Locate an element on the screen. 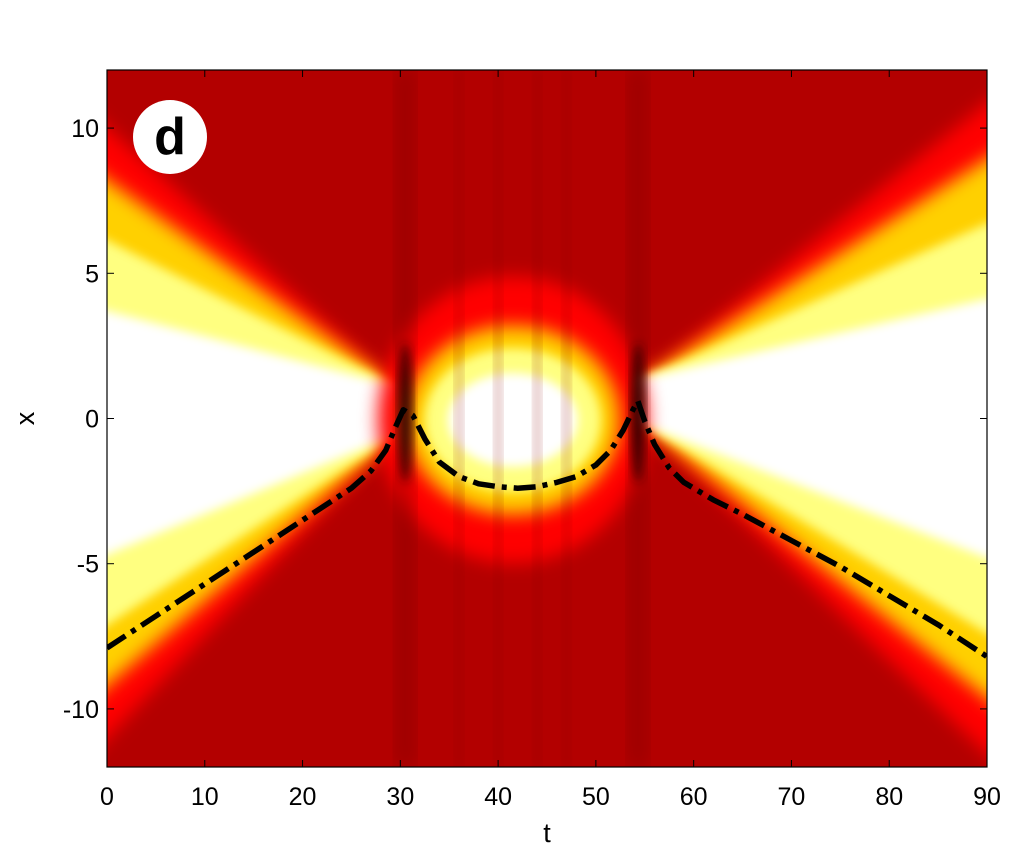 Image resolution: width=1012 pixels, height=856 pixels. central-blob-layer is located at coordinates (512, 420).